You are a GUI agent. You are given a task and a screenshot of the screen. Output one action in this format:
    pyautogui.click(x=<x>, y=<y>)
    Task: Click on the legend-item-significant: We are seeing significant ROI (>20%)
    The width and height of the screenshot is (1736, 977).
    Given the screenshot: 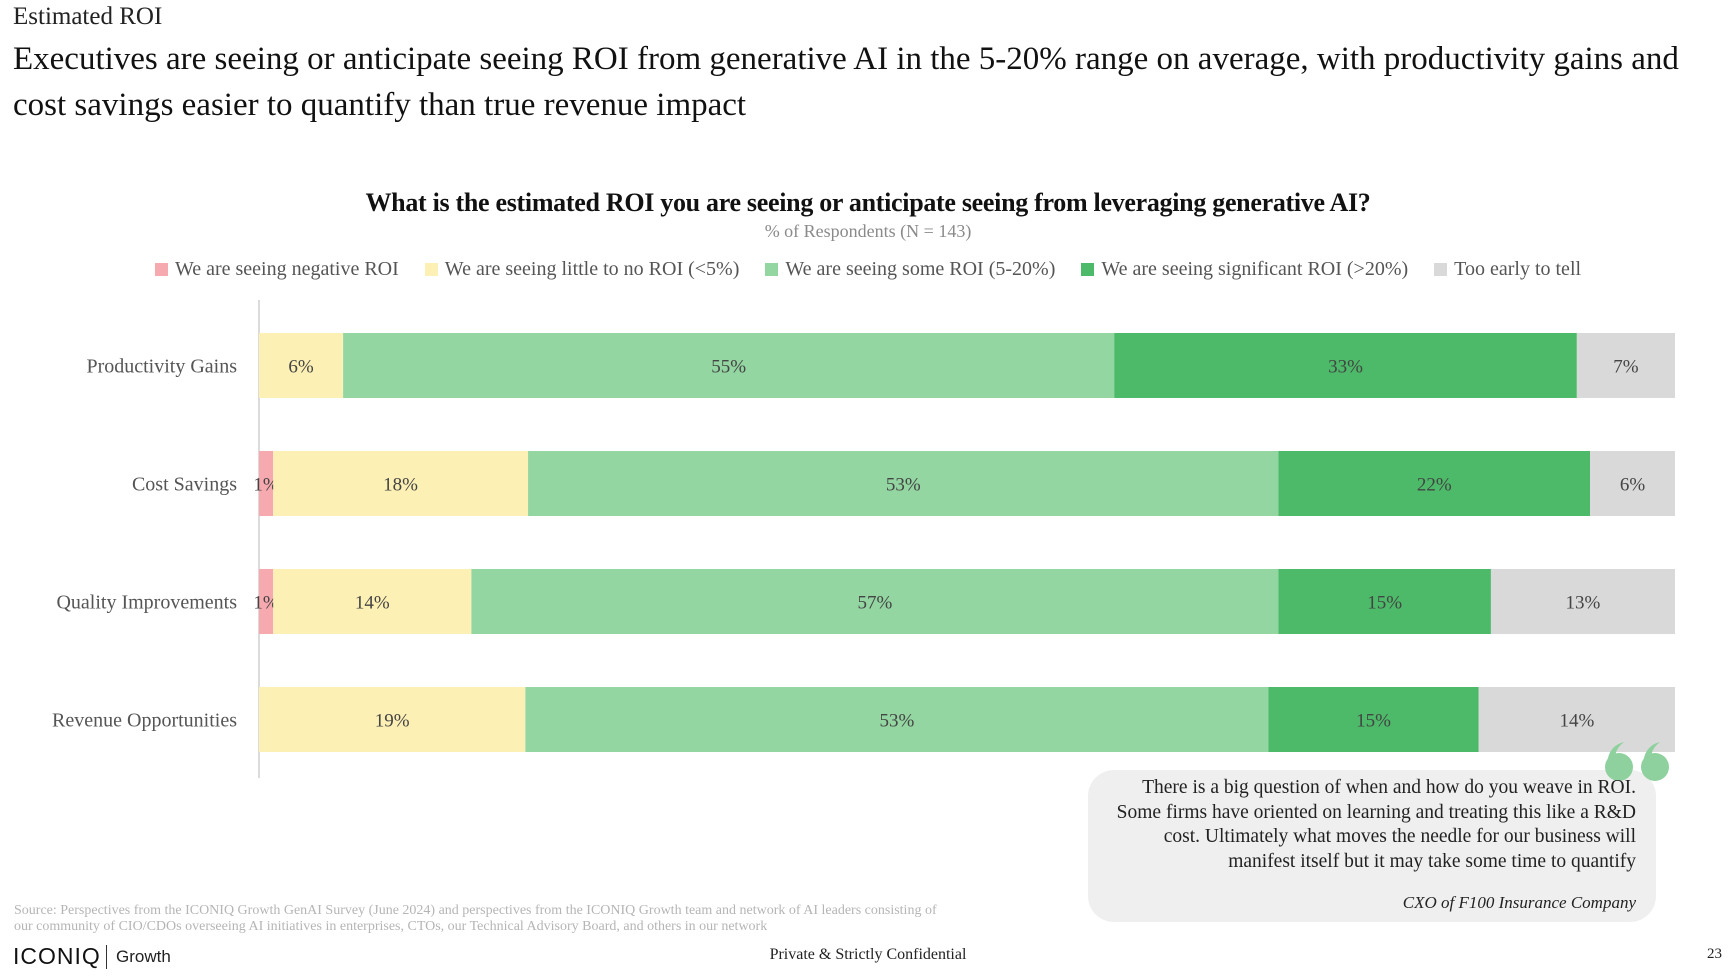 What is the action you would take?
    pyautogui.click(x=1244, y=269)
    